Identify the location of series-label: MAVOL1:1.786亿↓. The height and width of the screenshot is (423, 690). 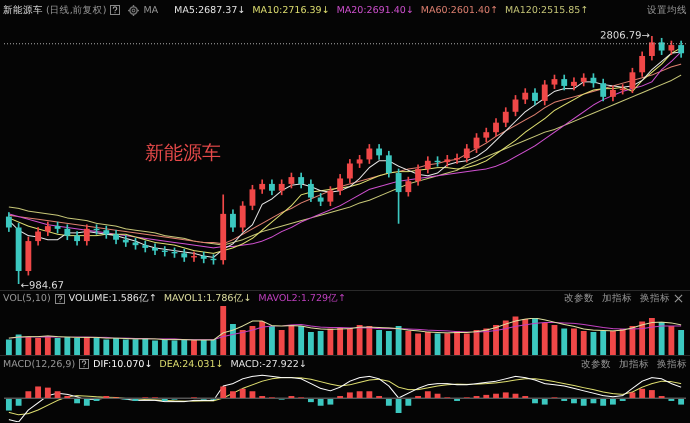
(208, 298).